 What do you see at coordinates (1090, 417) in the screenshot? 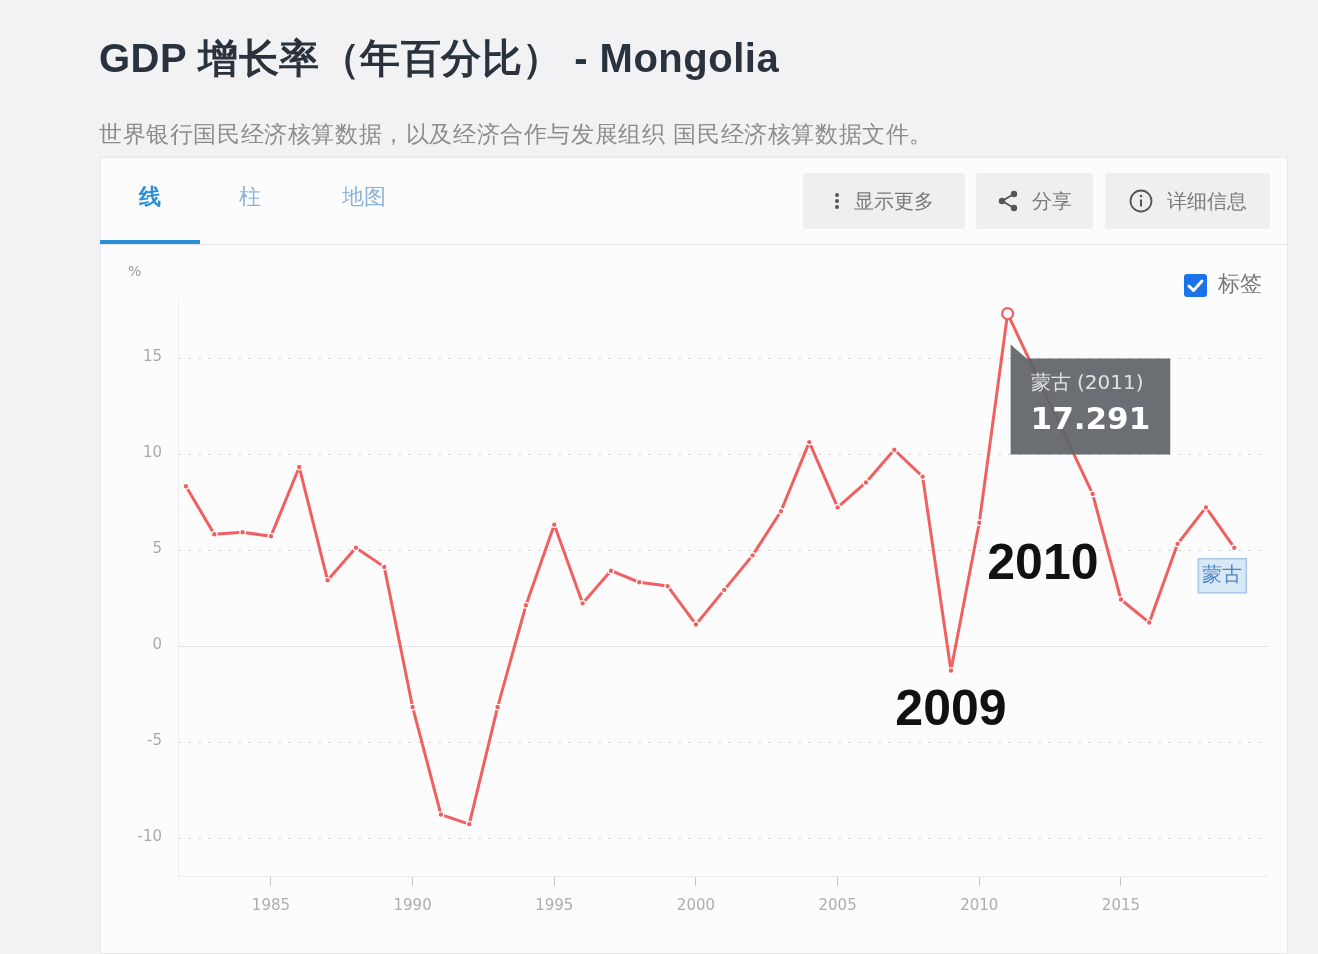
I see `data-label: 17.291` at bounding box center [1090, 417].